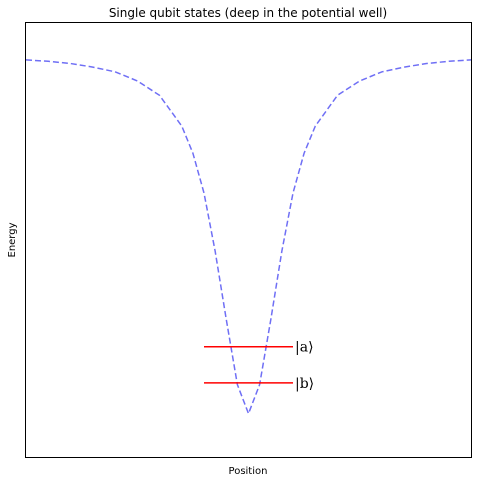 The width and height of the screenshot is (478, 482). I want to click on x-axis-label: Position, so click(248, 471).